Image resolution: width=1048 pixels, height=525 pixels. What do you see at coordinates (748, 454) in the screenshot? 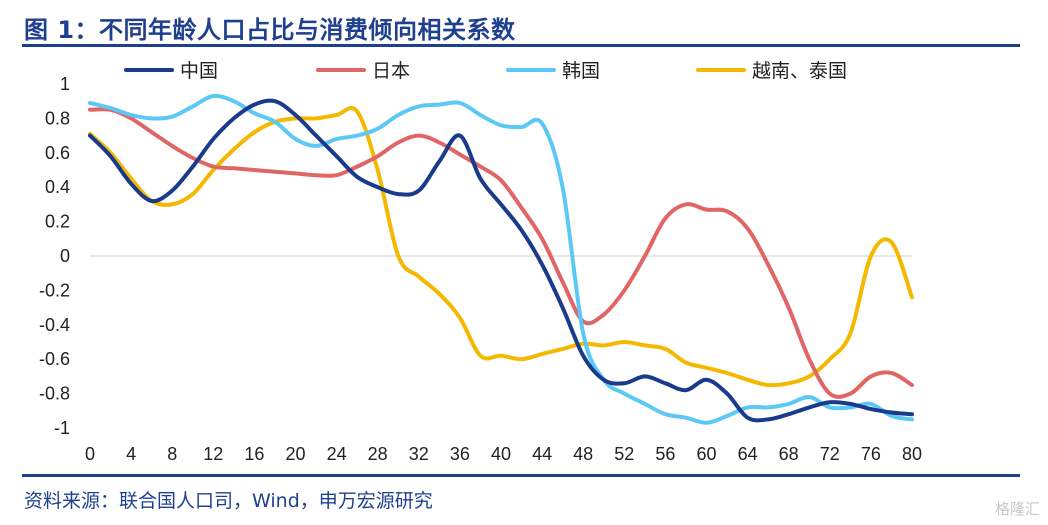
I see `x-tick-label: 64` at bounding box center [748, 454].